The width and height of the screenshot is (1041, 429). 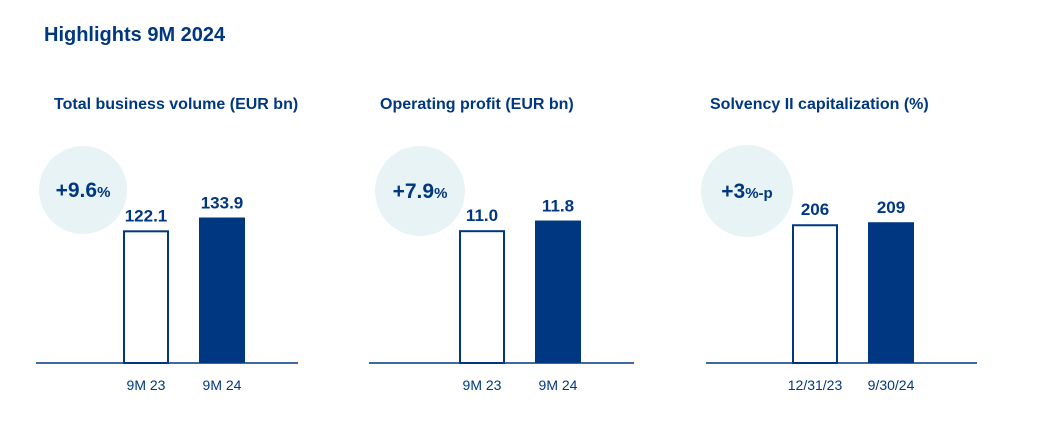 What do you see at coordinates (891, 385) in the screenshot?
I see `category-label: 9/30/24` at bounding box center [891, 385].